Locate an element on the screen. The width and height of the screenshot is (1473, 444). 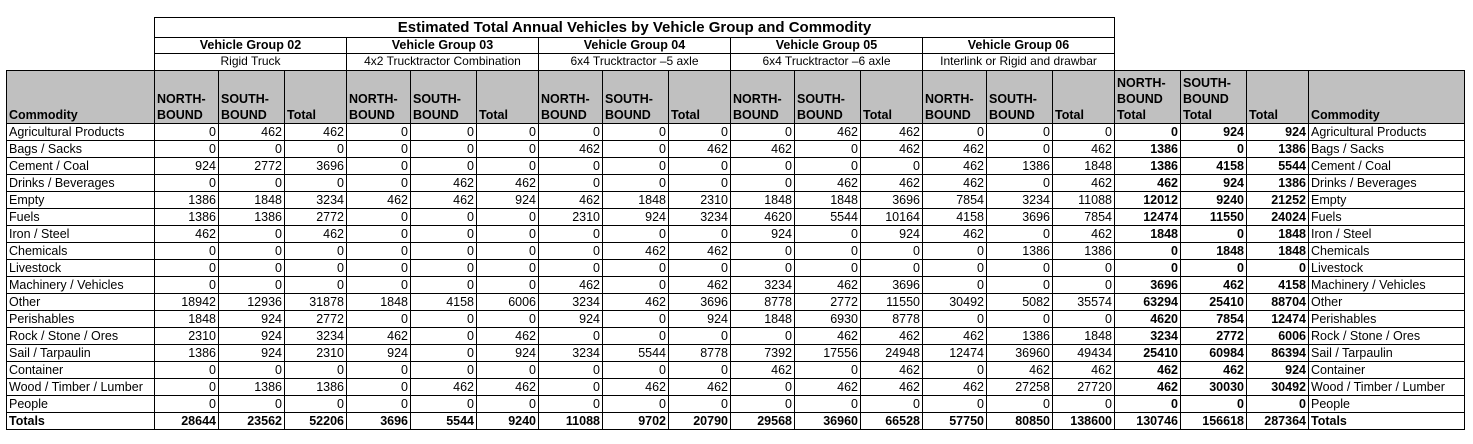
grand-total-header: Total is located at coordinates (1277, 96).